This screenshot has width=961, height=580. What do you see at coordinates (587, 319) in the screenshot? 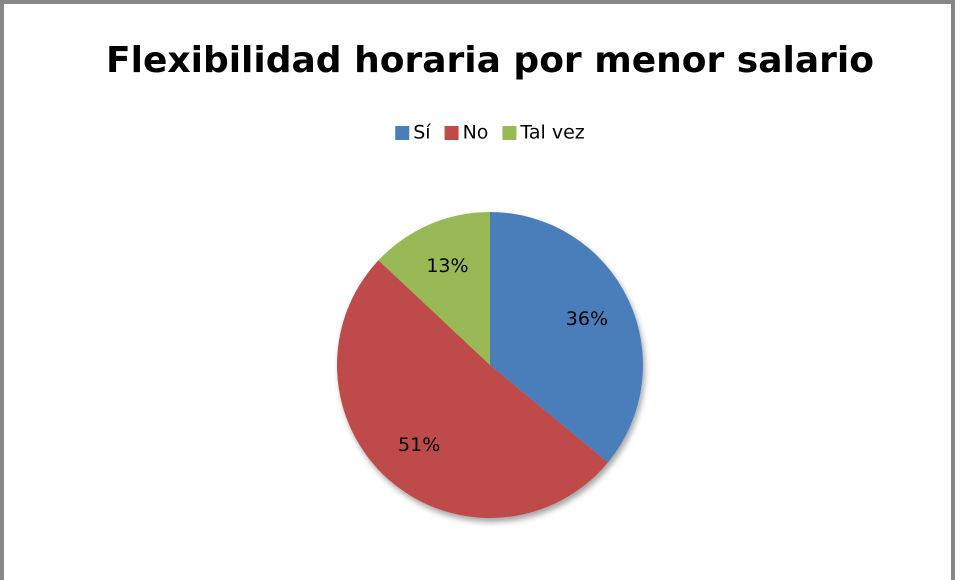
I see `data-label: 36%` at bounding box center [587, 319].